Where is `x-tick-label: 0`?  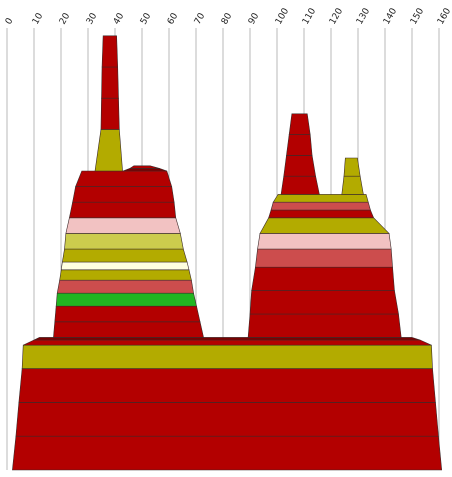
x-tick-label: 0 is located at coordinates (10, 21).